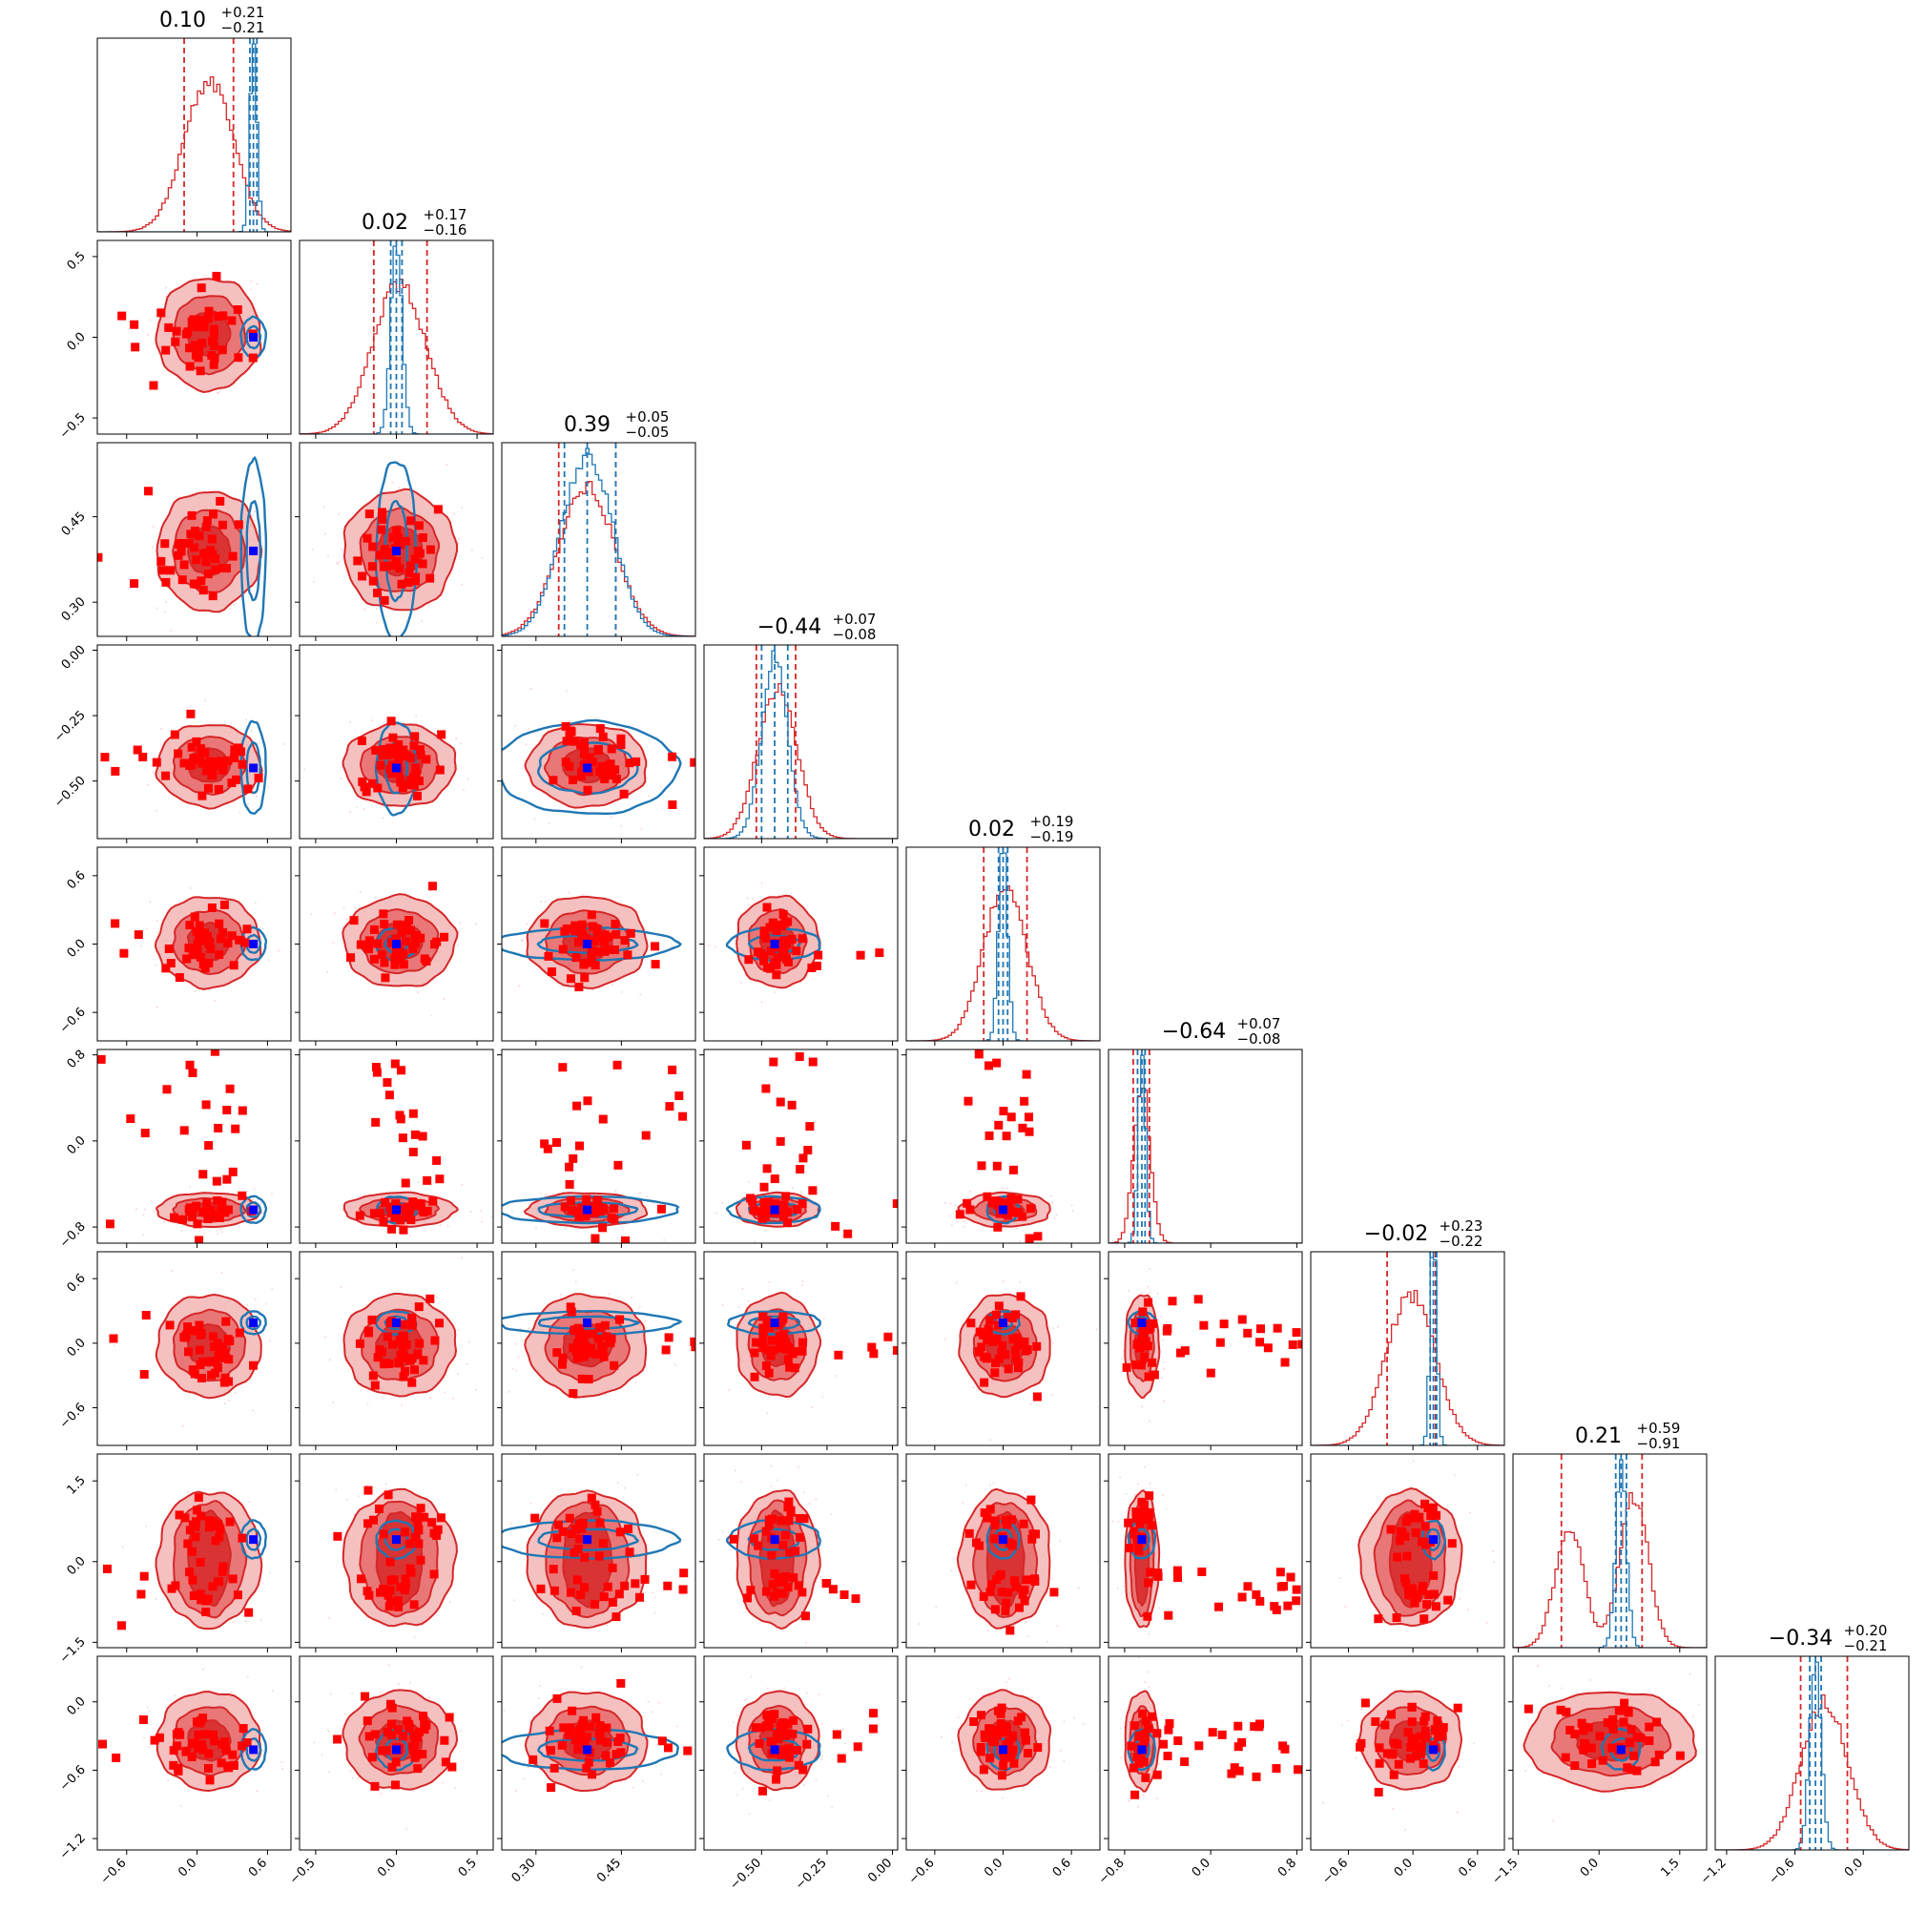 The width and height of the screenshot is (1927, 1932). I want to click on x-tick-label: −1.5, so click(1506, 1871).